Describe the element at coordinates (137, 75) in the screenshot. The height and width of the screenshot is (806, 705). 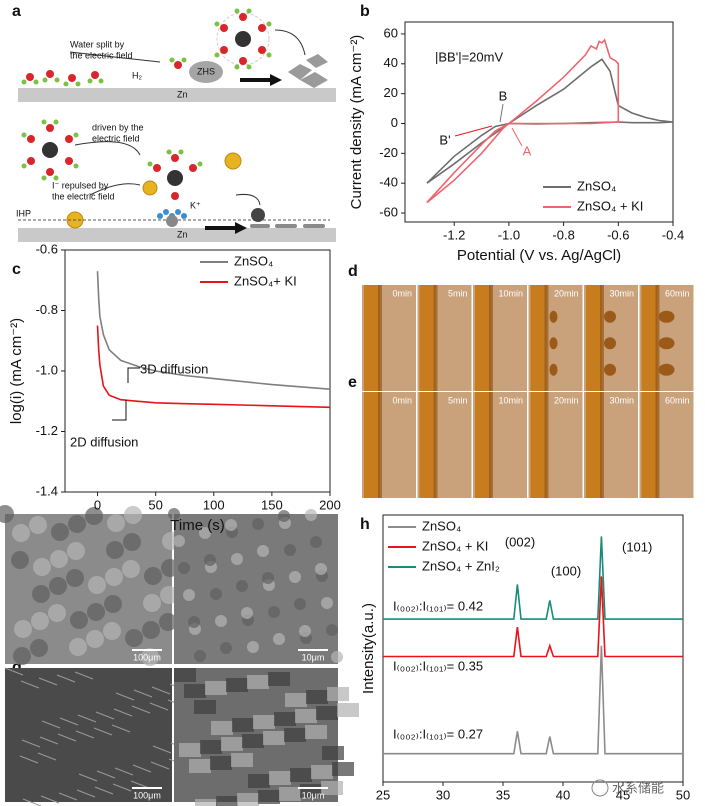
I see `schematic-text: H₂` at that location.